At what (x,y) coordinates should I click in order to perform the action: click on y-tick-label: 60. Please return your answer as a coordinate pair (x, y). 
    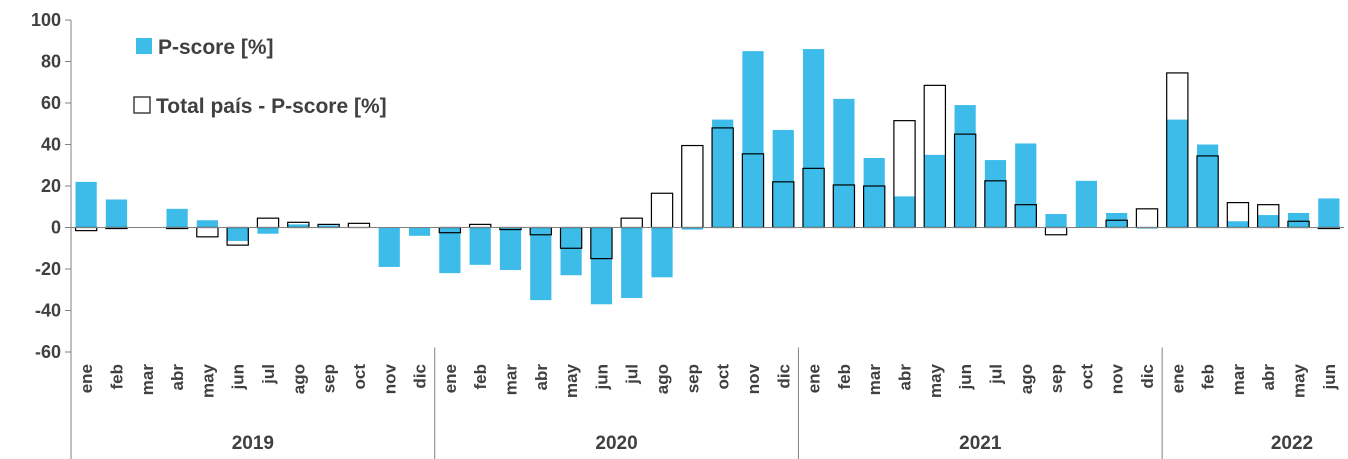
    Looking at the image, I should click on (51, 103).